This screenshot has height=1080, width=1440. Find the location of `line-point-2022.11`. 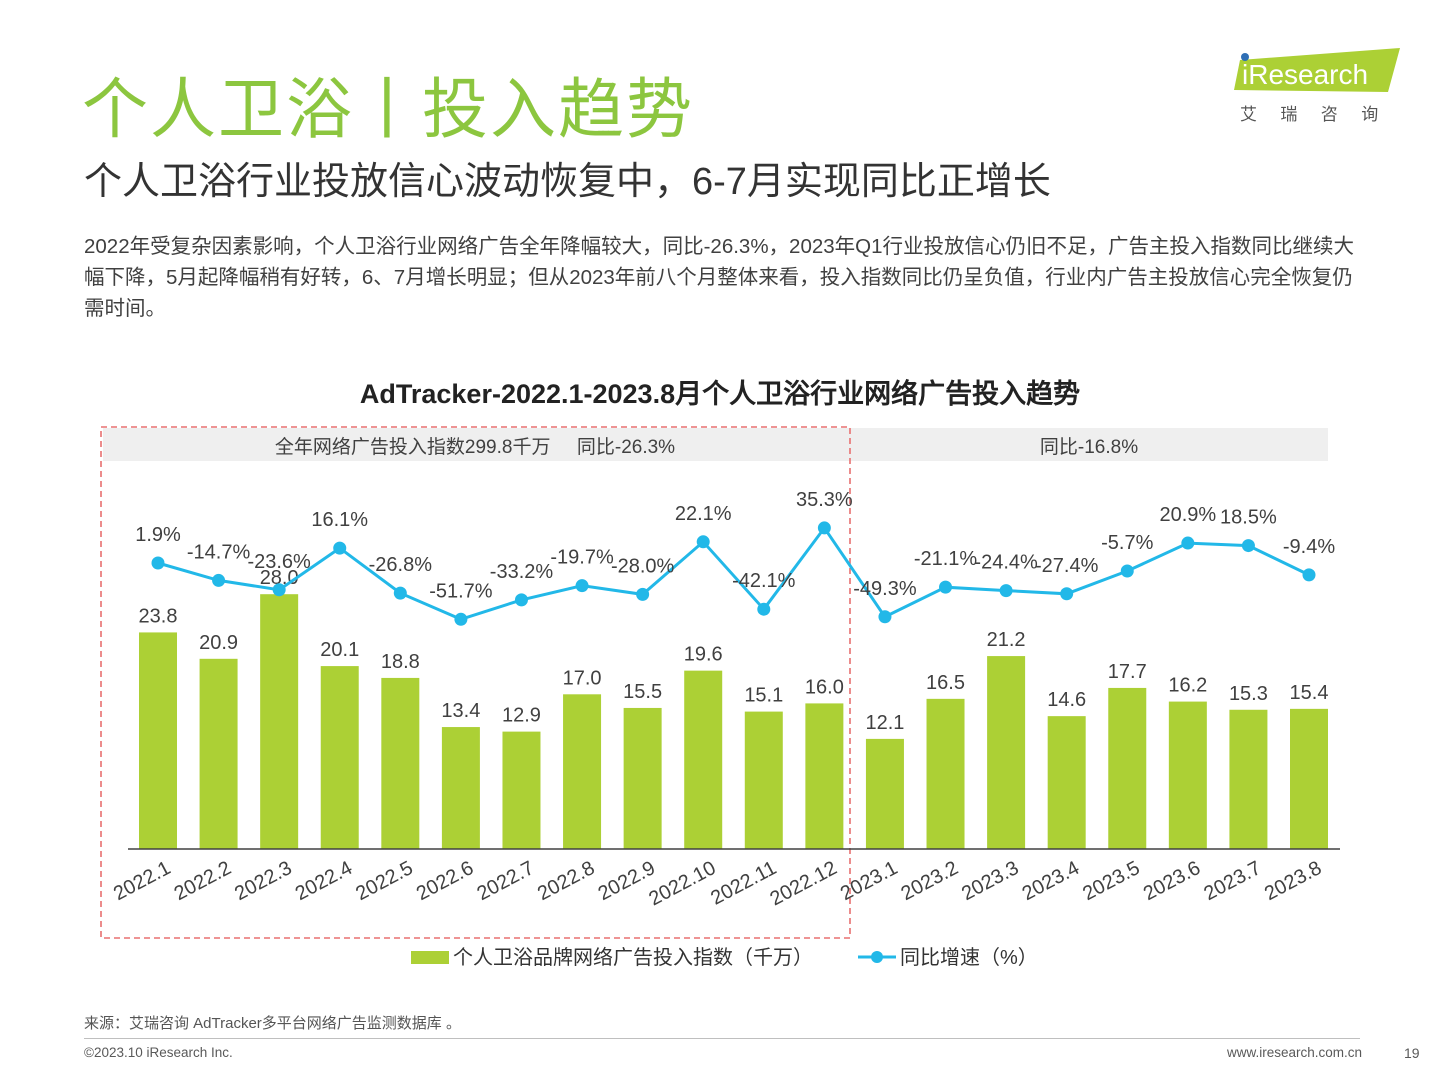

line-point-2022.11 is located at coordinates (764, 609).